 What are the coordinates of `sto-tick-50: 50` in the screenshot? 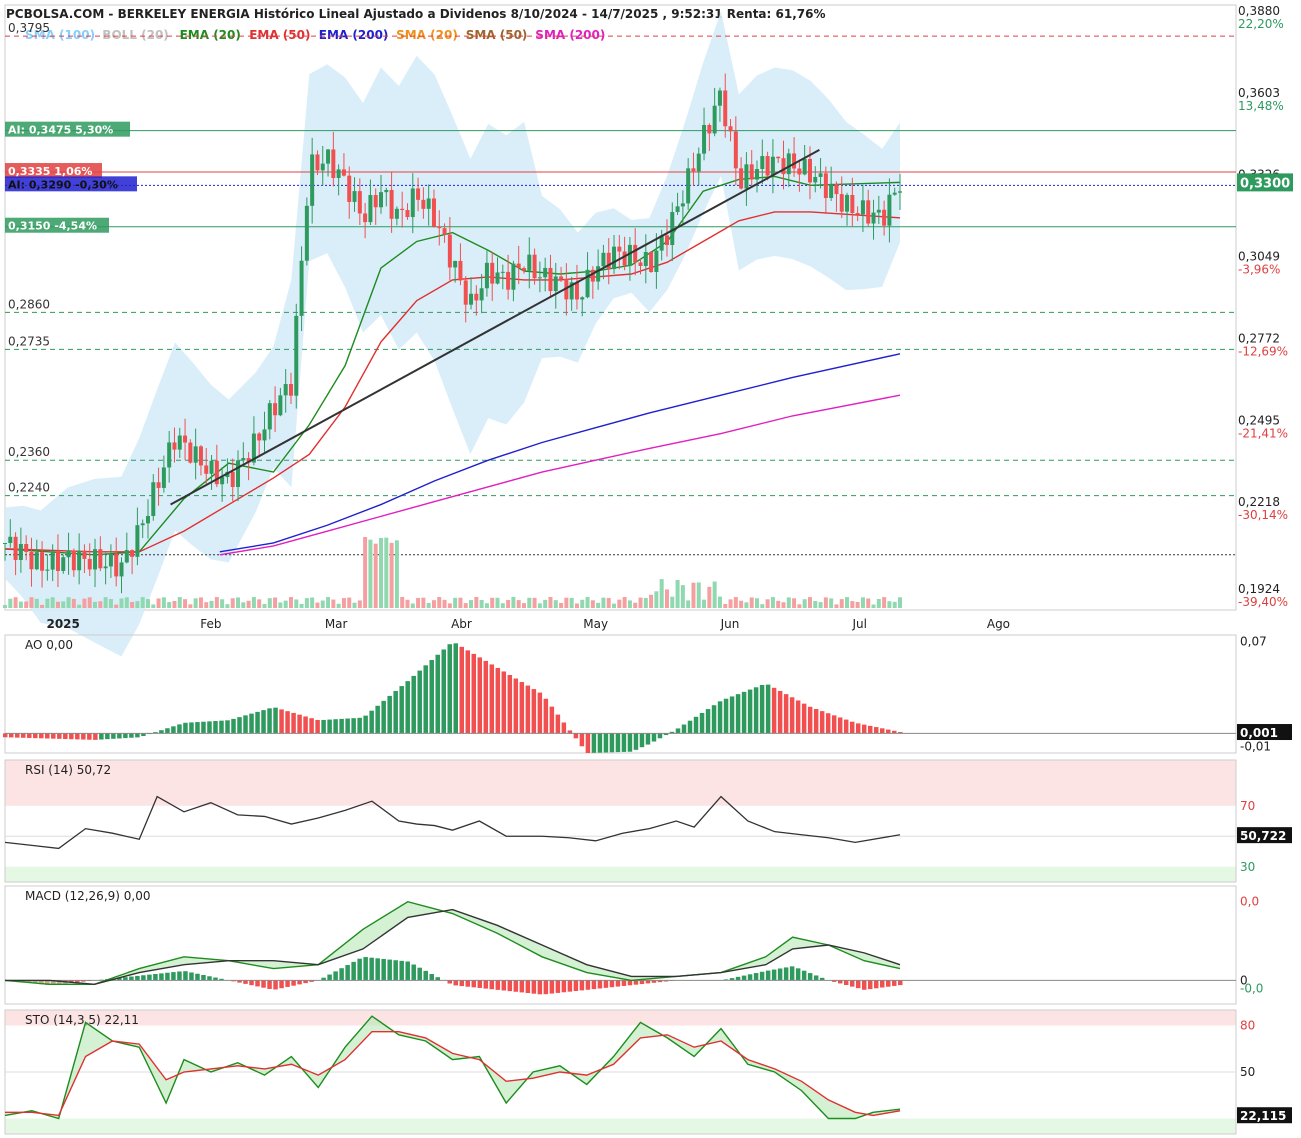 It's located at (1247, 1072).